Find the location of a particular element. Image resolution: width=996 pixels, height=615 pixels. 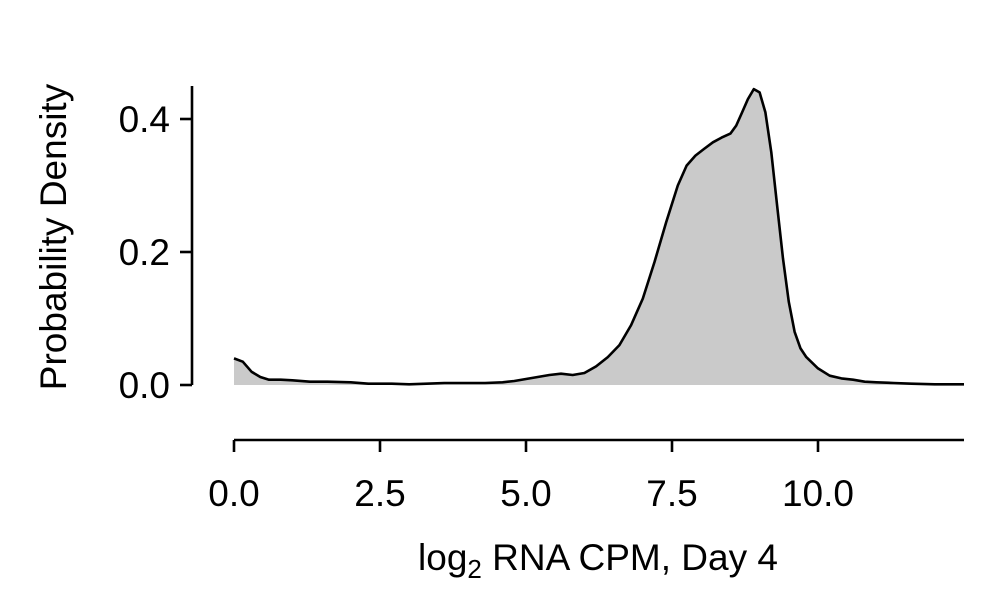

x-tick-label-4: 10.0 is located at coordinates (818, 493).